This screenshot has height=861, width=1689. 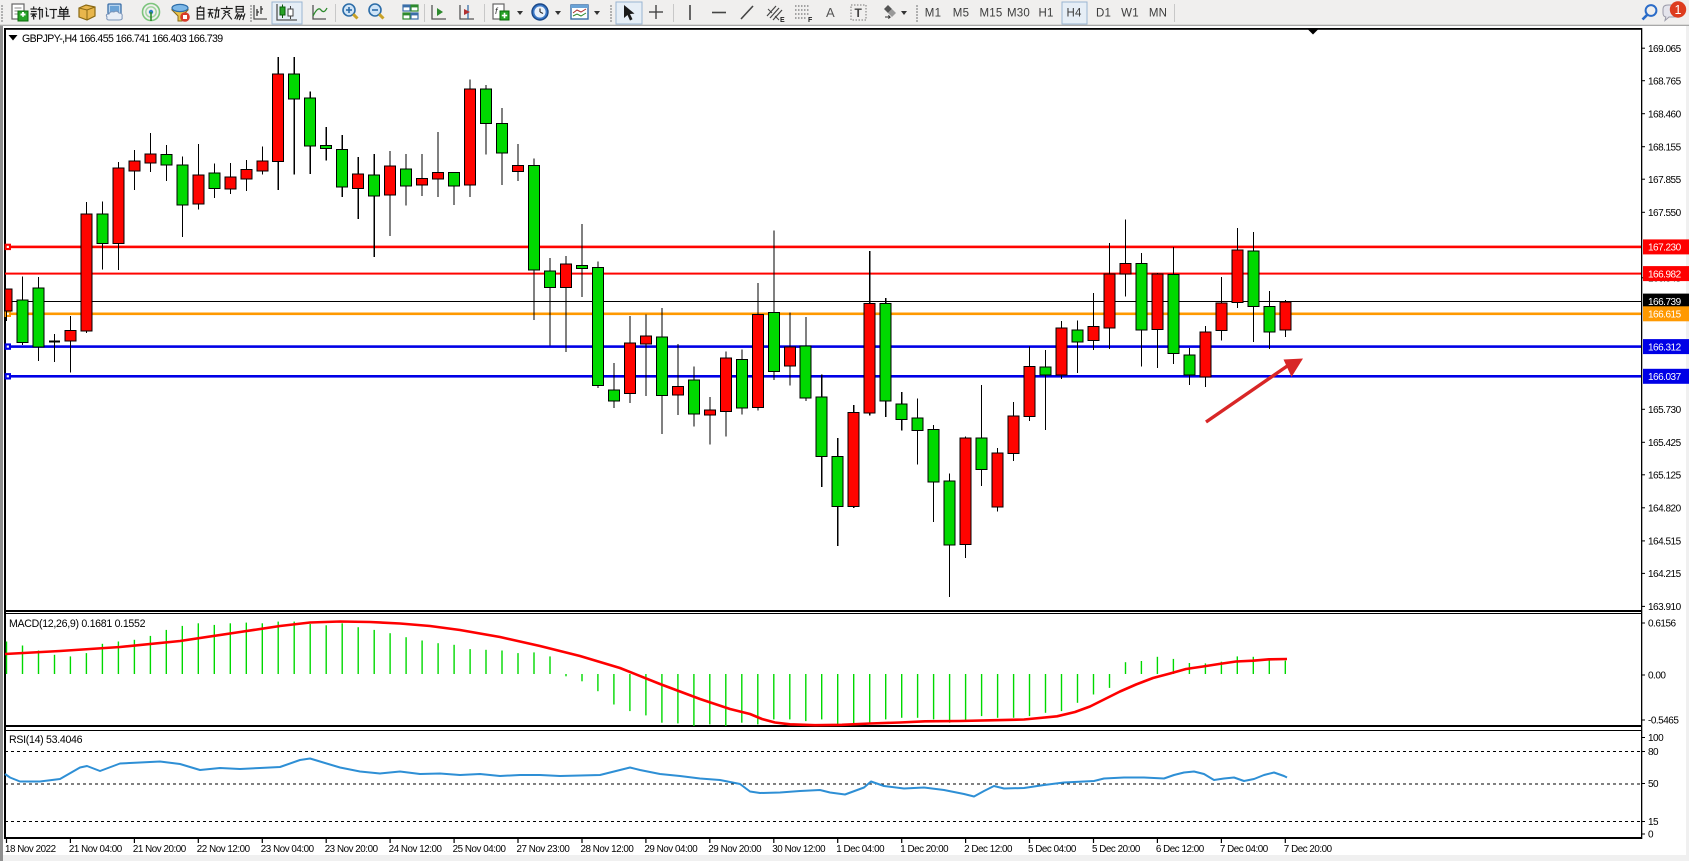 What do you see at coordinates (1665, 49) in the screenshot?
I see `svg-text: 169.065` at bounding box center [1665, 49].